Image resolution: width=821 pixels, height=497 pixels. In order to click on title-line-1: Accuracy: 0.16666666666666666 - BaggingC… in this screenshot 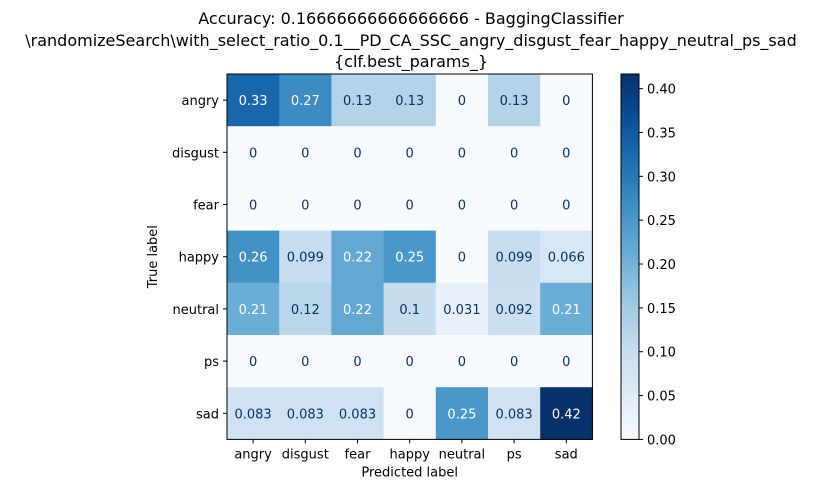, I will do `click(411, 18)`.